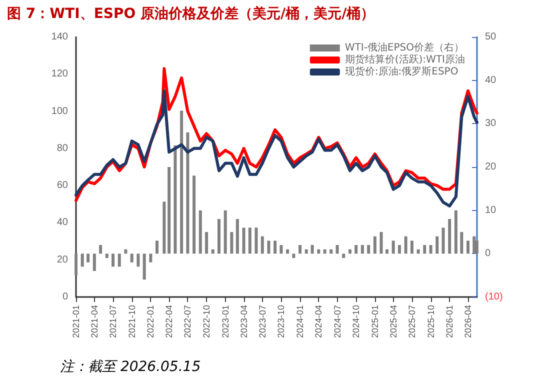 This screenshot has height=380, width=550. Describe the element at coordinates (431, 321) in the screenshot. I see `x-tick-label: 2025-10` at that location.